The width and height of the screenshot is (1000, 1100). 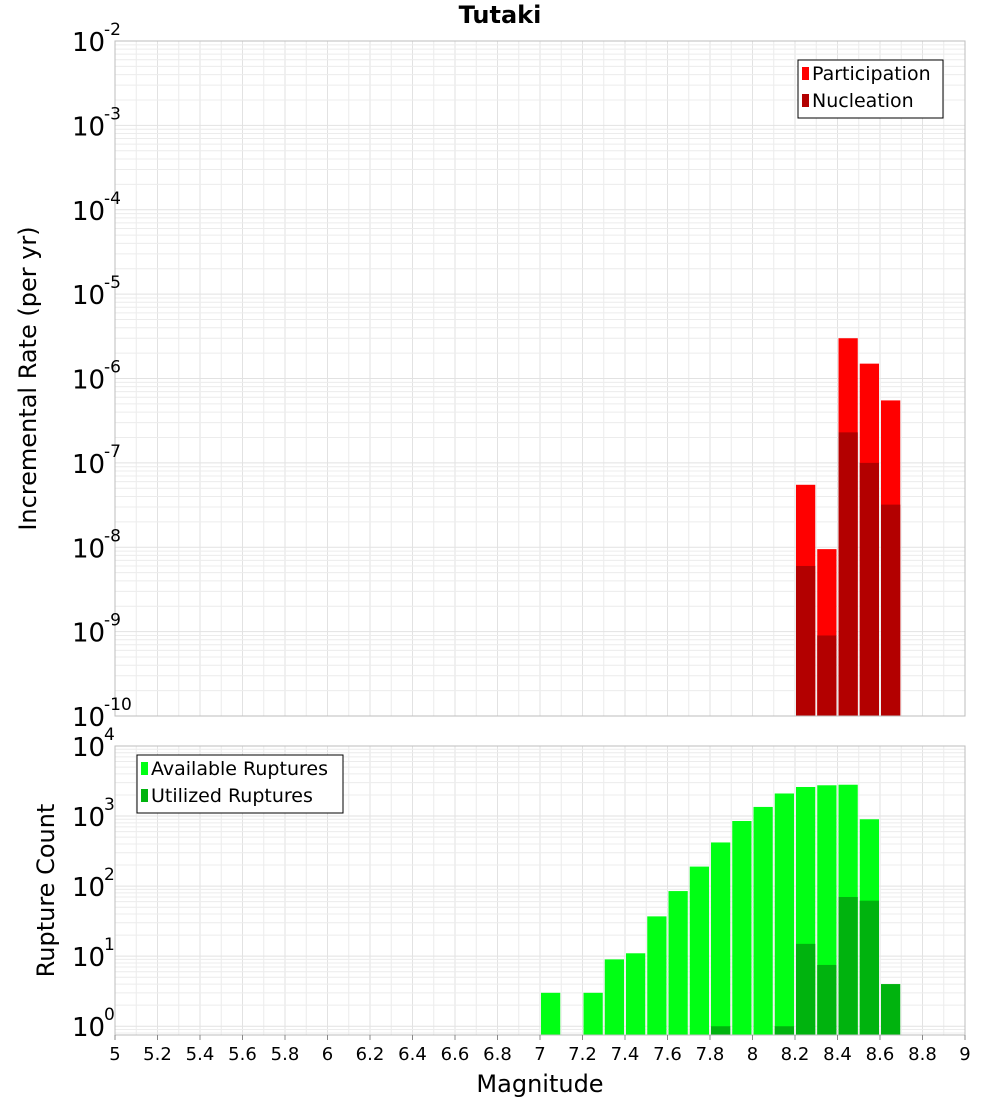 I want to click on legend-label: Utilized Ruptures, so click(x=232, y=796).